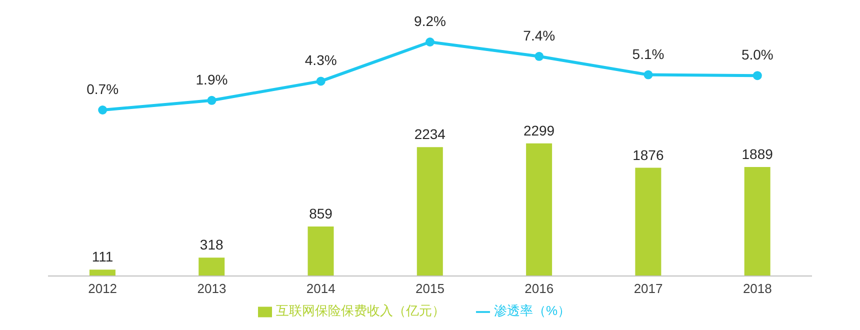 The height and width of the screenshot is (330, 860). Describe the element at coordinates (320, 60) in the screenshot. I see `data-label: 4.3%` at that location.